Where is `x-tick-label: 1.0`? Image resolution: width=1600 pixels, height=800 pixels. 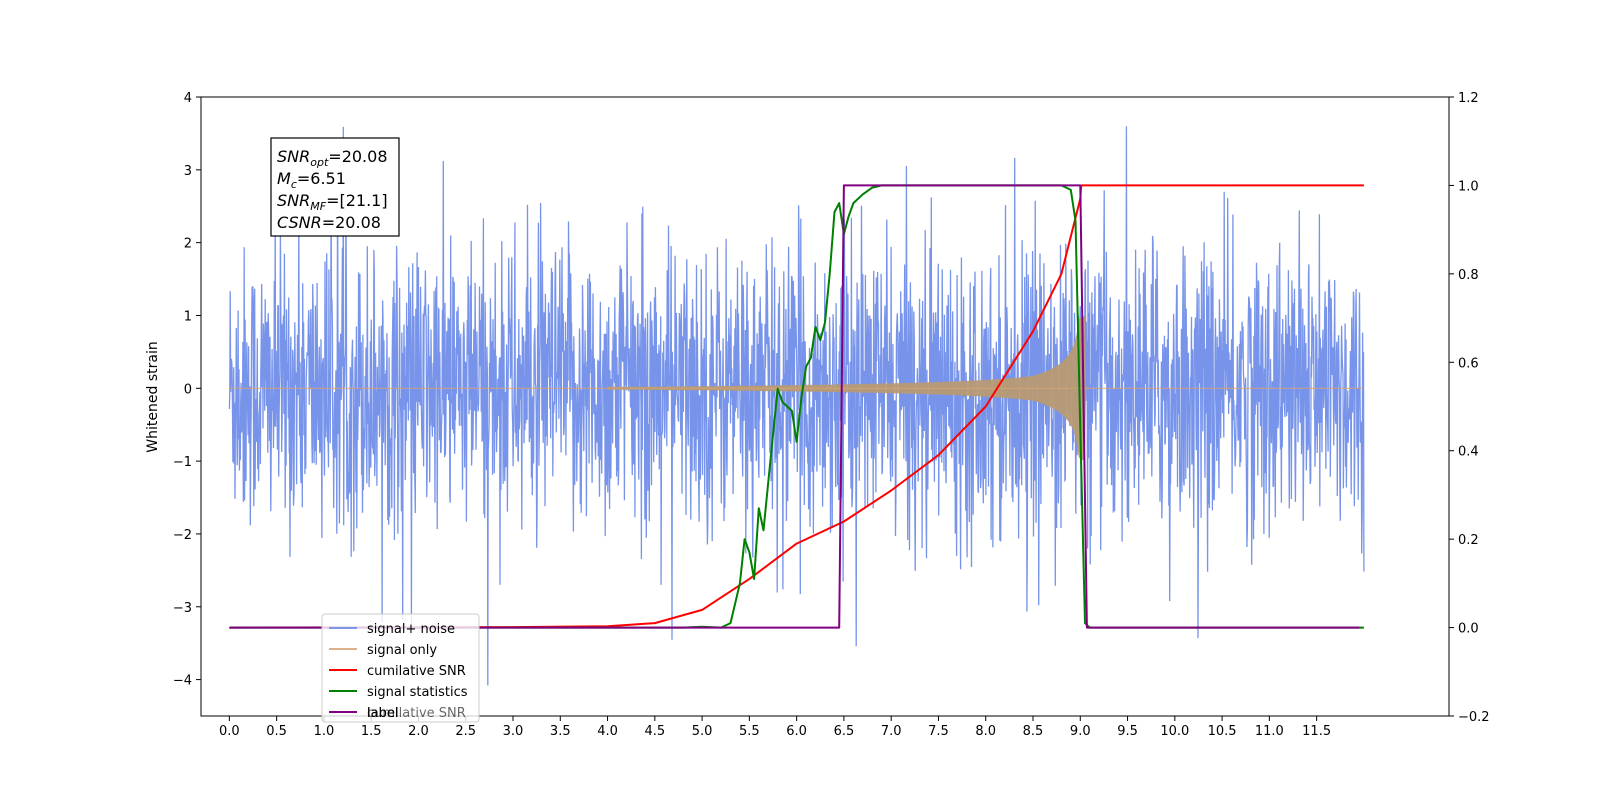
x-tick-label: 1.0 is located at coordinates (324, 731).